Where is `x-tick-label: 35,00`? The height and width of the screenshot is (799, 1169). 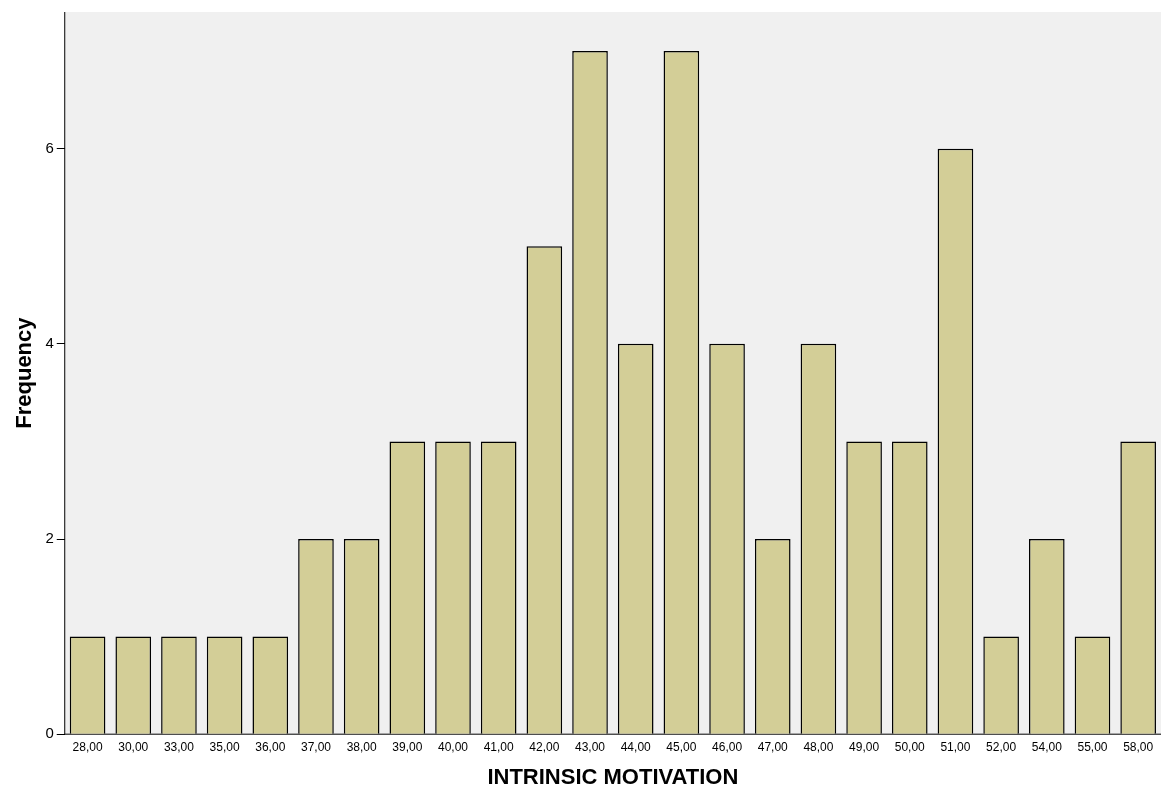 x-tick-label: 35,00 is located at coordinates (224, 746).